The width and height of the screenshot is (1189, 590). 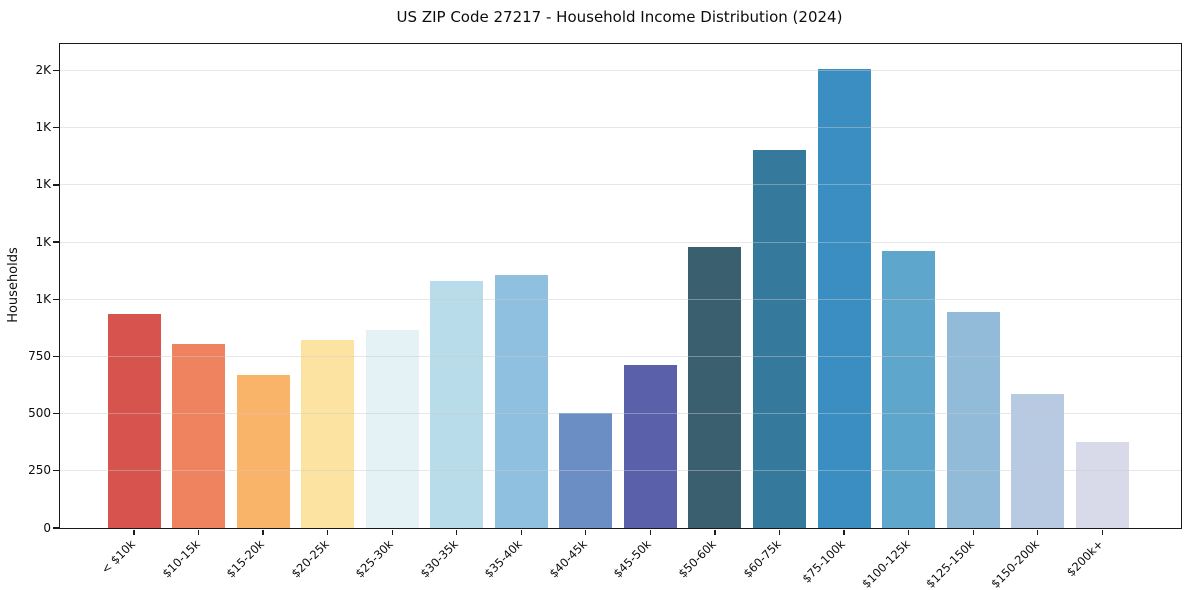 I want to click on bar-$125-150k, so click(x=973, y=419).